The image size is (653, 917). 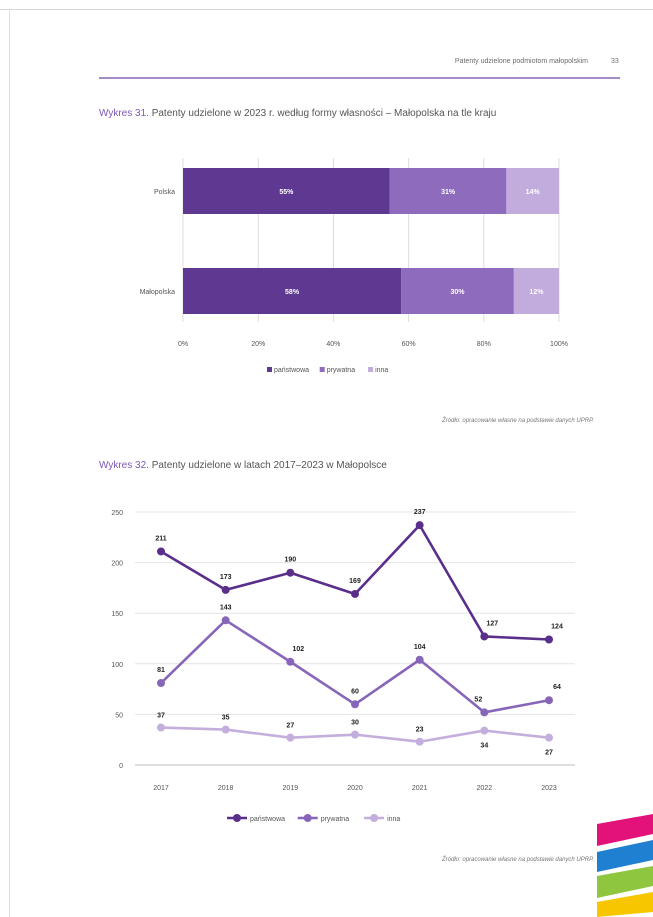 I want to click on bar-data-label: 58%, so click(x=292, y=292).